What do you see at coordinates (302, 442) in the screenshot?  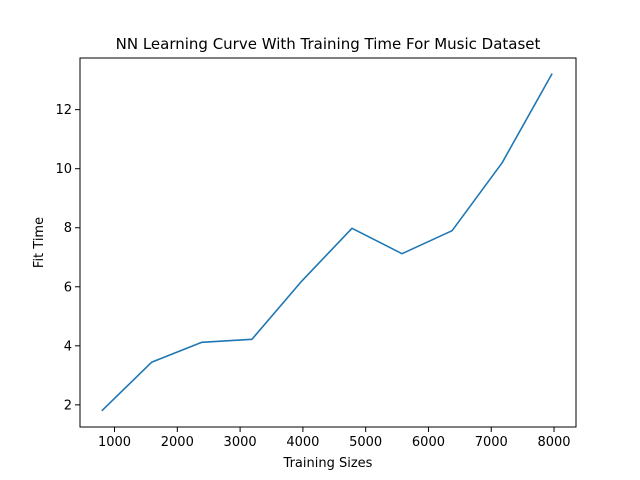 I see `x-tick-label: 4000` at bounding box center [302, 442].